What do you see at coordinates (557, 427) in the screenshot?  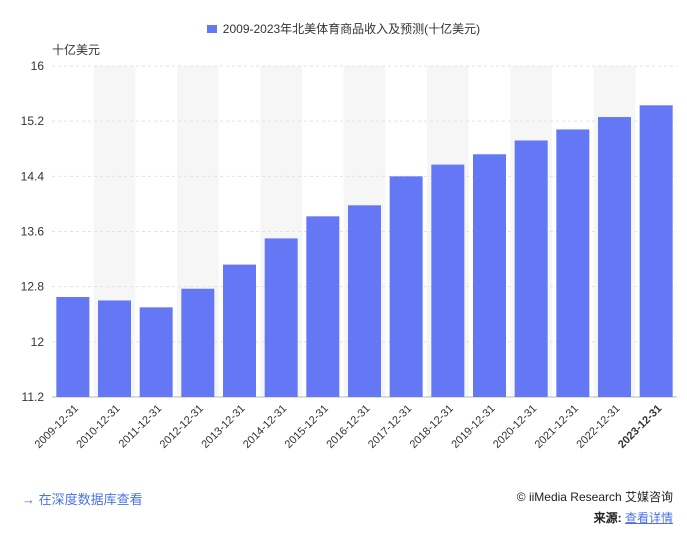 I see `x-tick-label: 2021-12-31` at bounding box center [557, 427].